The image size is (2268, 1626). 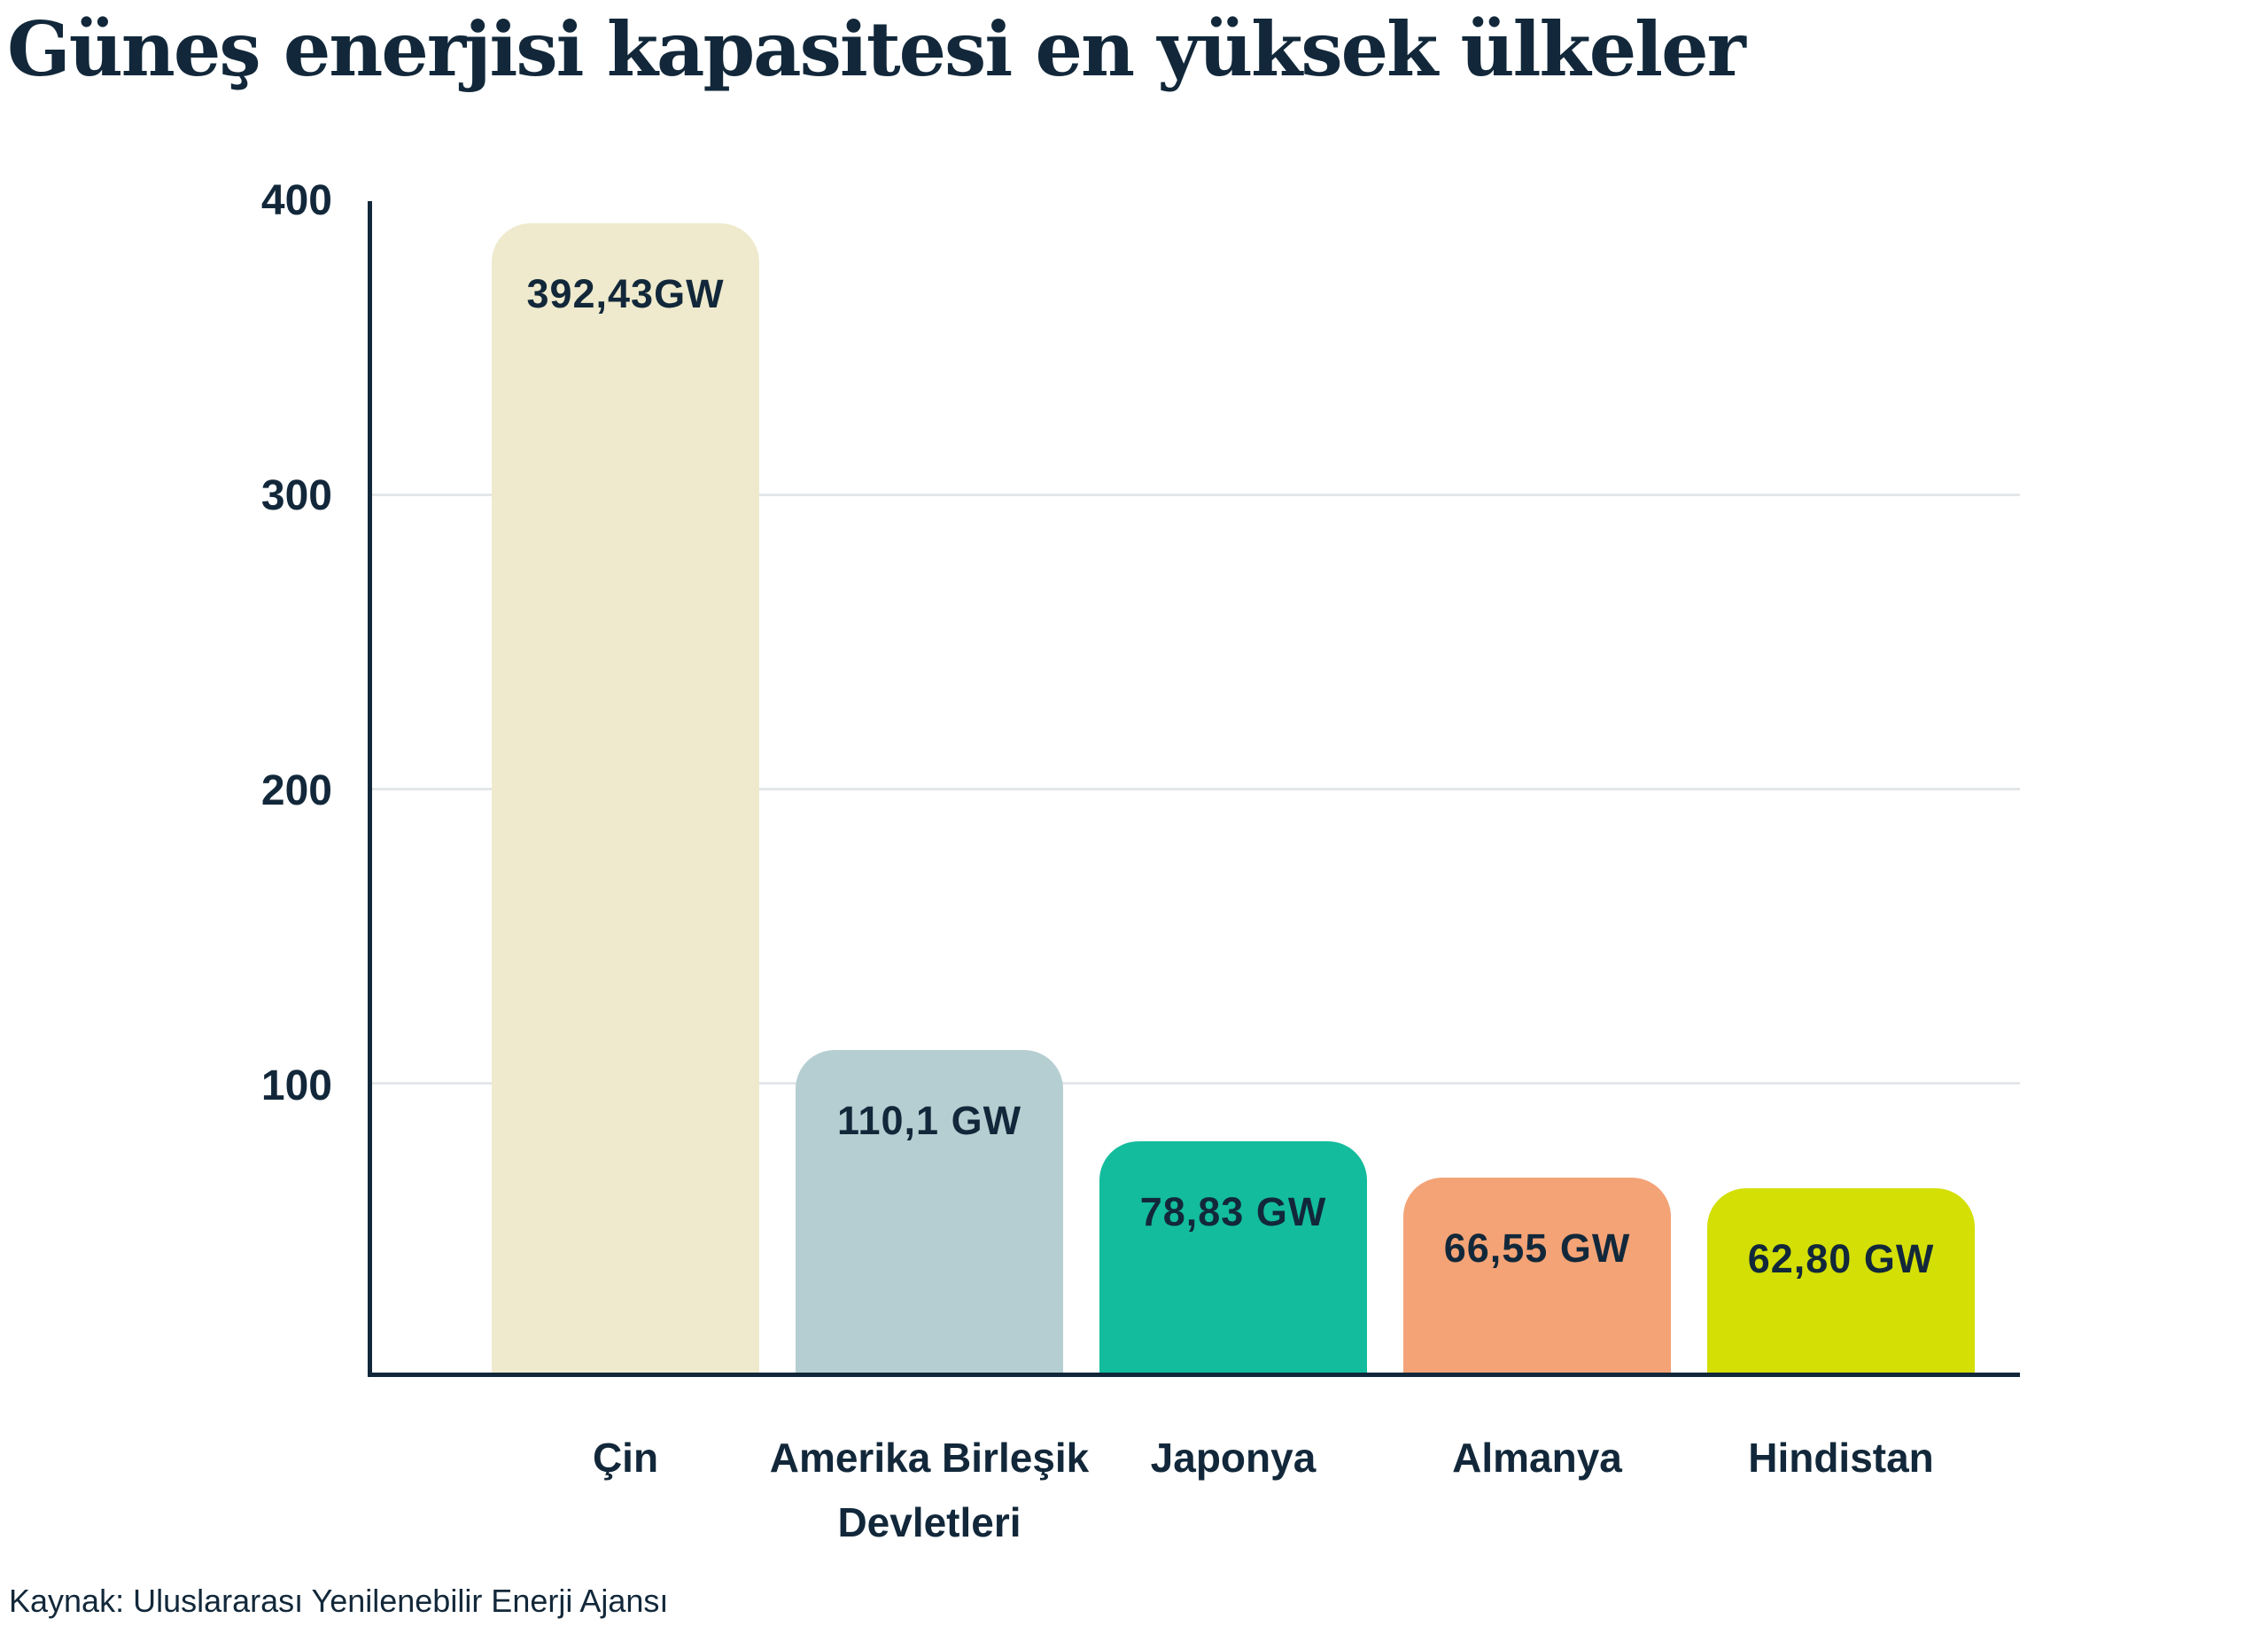 I want to click on bar-japonya: 78,83 GW, so click(x=1233, y=1257).